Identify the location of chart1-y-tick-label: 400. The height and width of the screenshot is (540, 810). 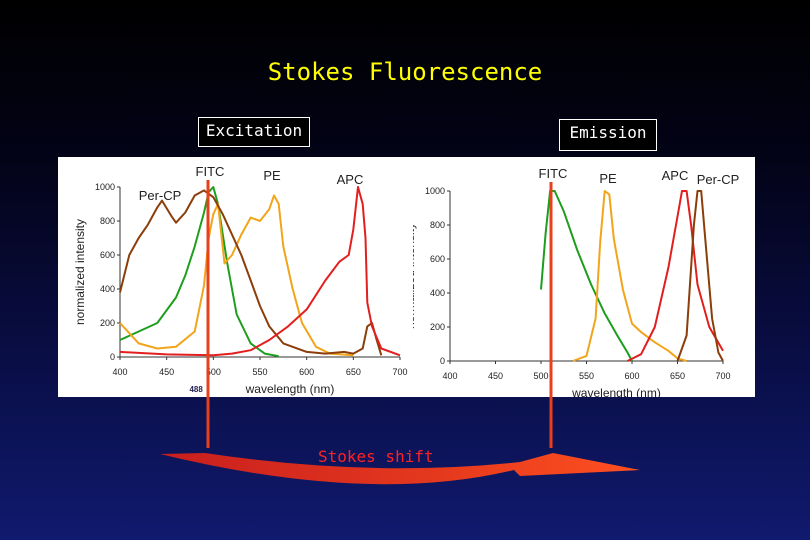
(107, 289).